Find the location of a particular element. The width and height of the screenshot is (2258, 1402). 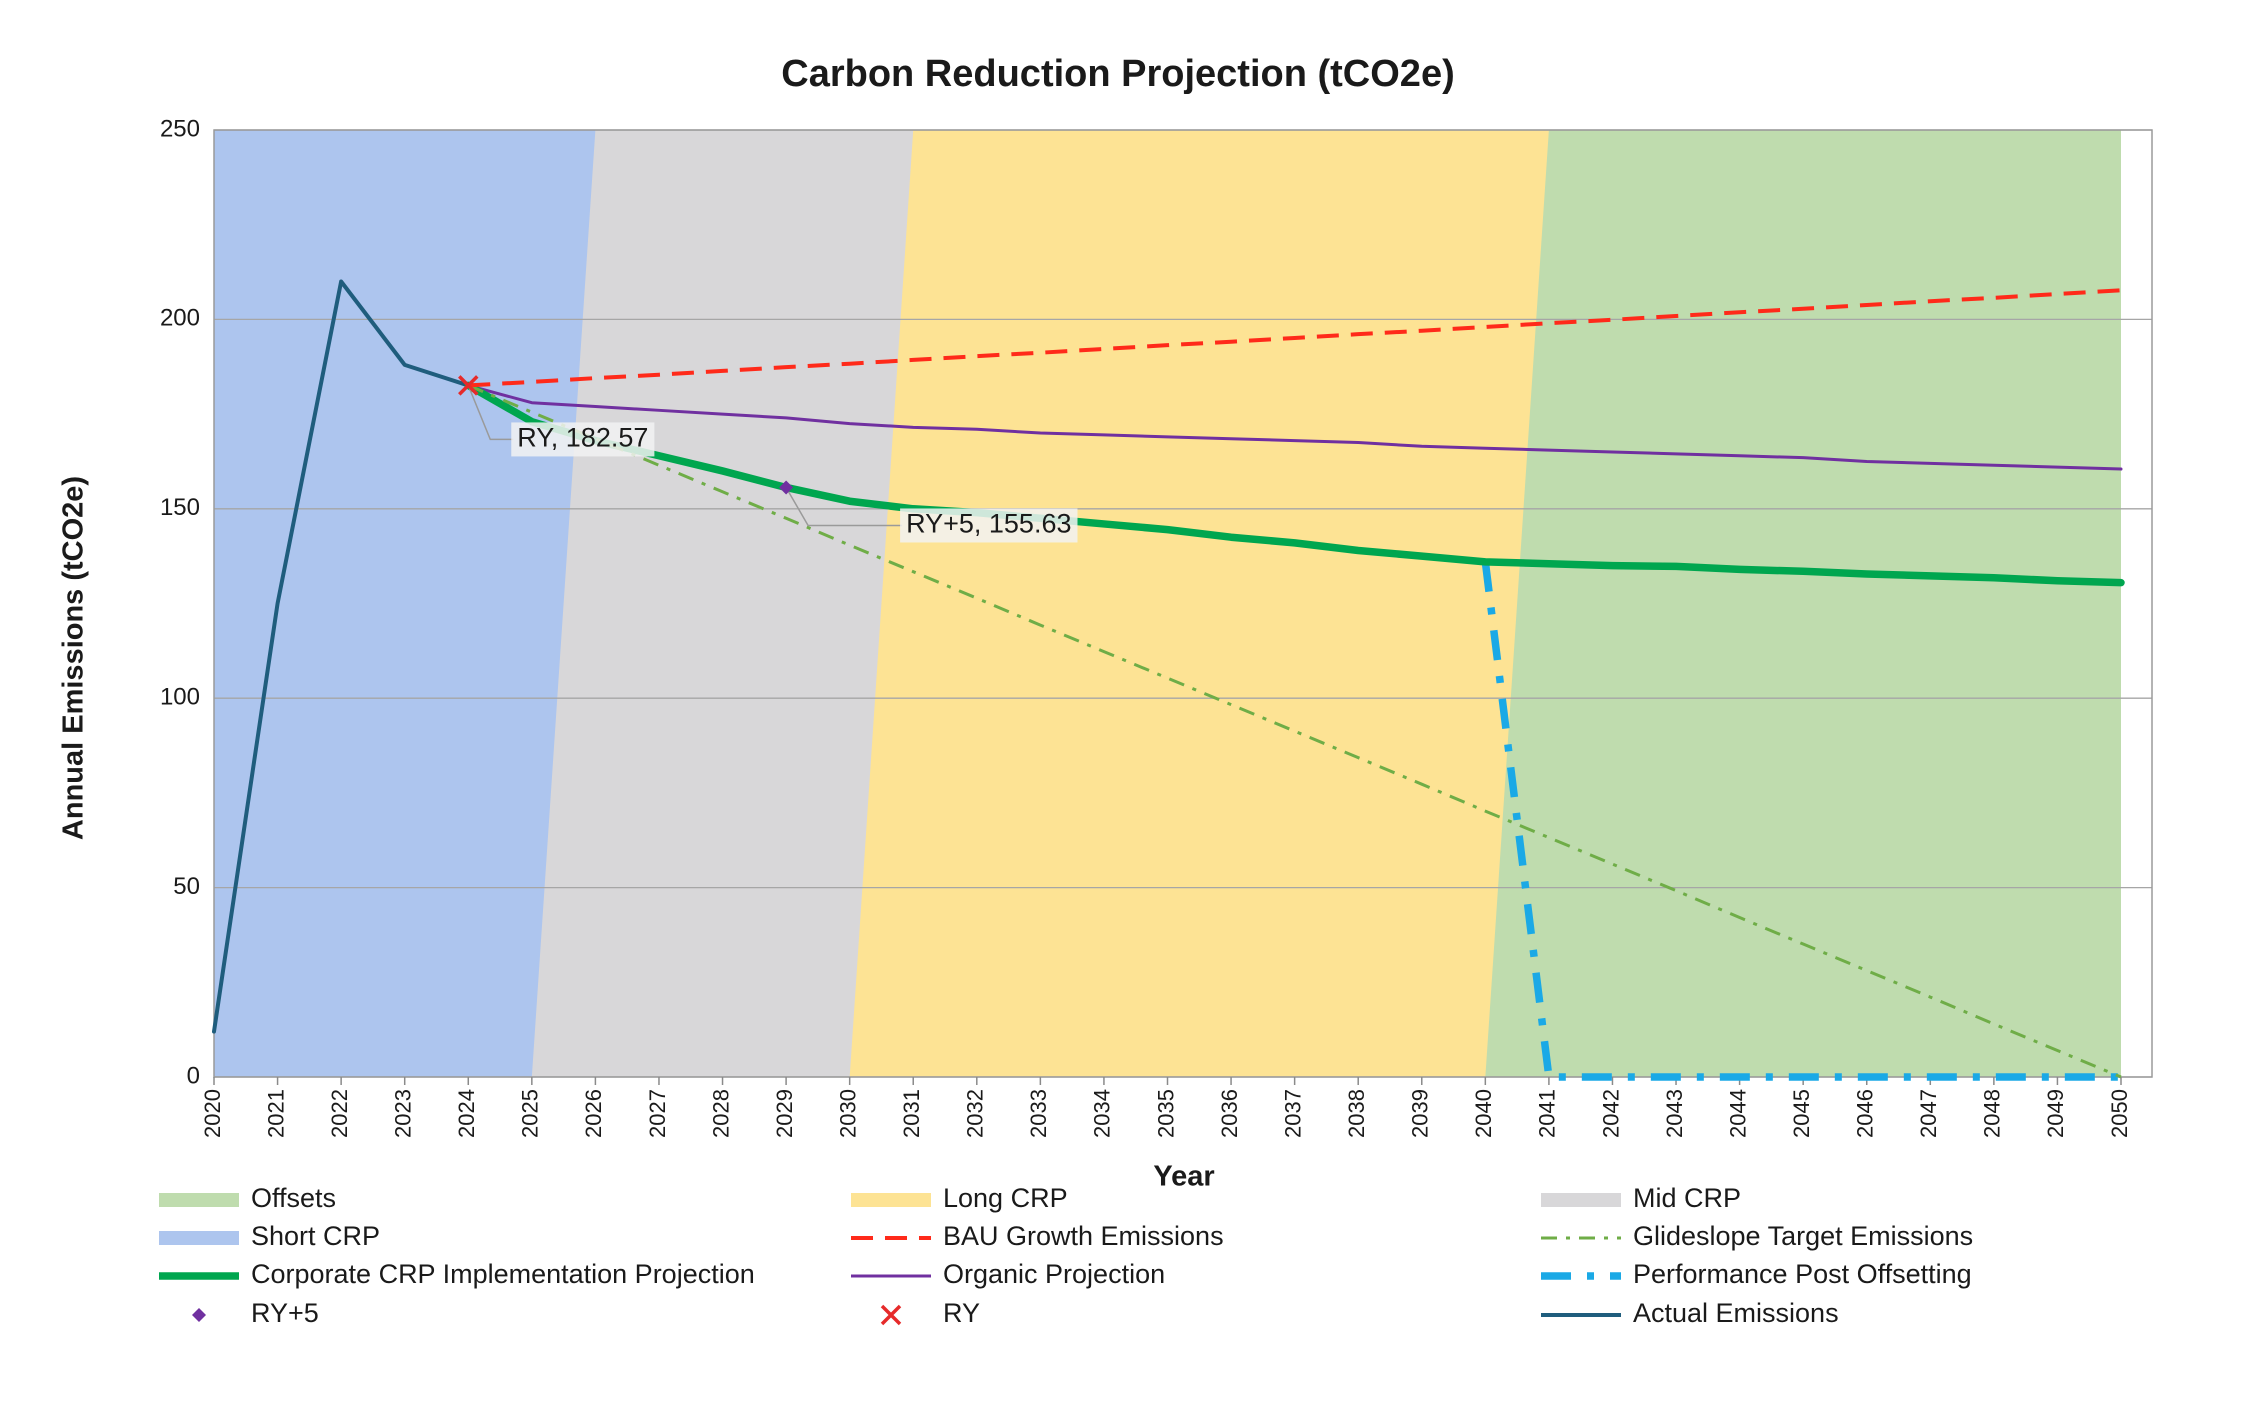

legend-item: RY is located at coordinates (930, 1313).